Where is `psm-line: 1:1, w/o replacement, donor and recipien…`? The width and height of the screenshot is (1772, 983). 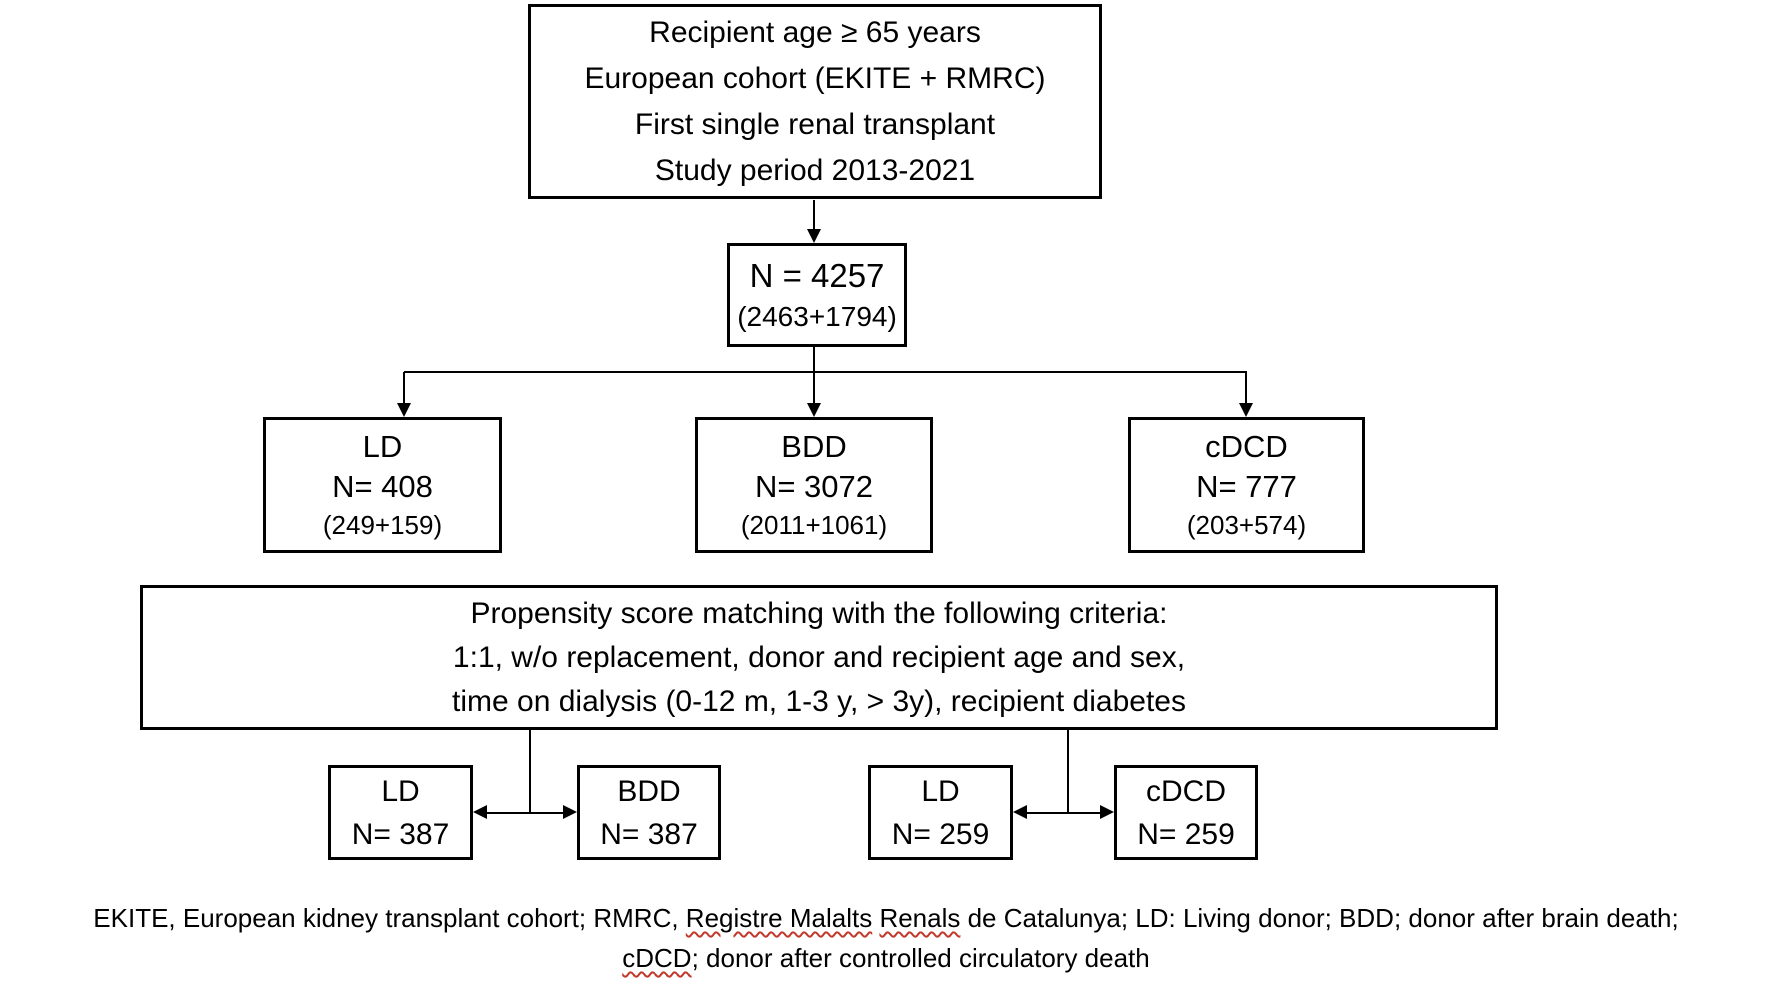
psm-line: 1:1, w/o replacement, donor and recipien… is located at coordinates (819, 657).